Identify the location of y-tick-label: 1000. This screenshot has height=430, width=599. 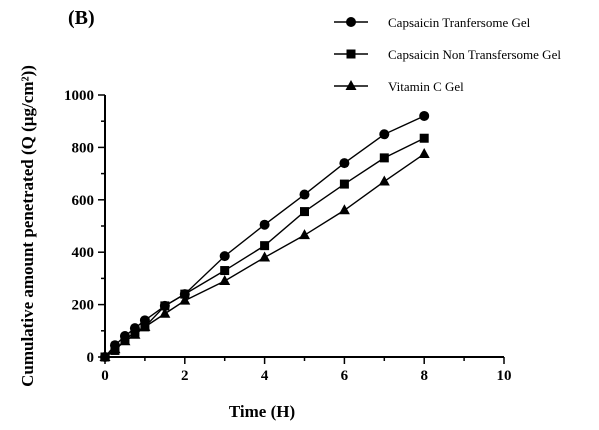
(79, 96).